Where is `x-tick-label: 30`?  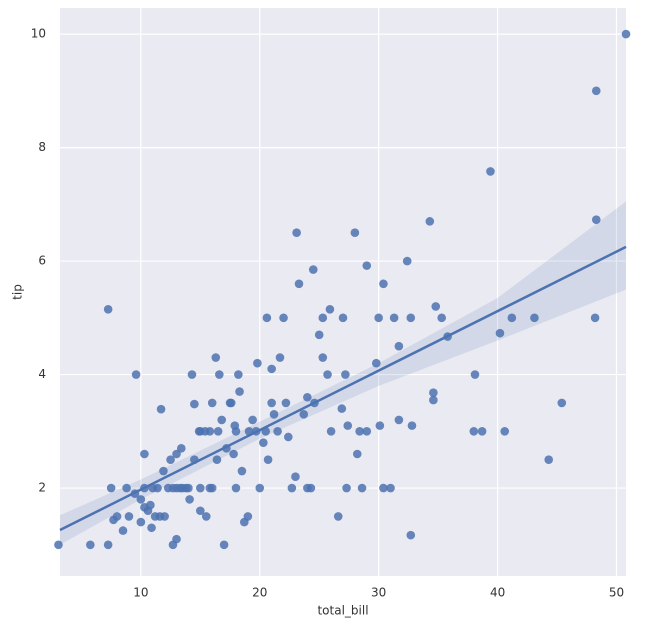 x-tick-label: 30 is located at coordinates (378, 593).